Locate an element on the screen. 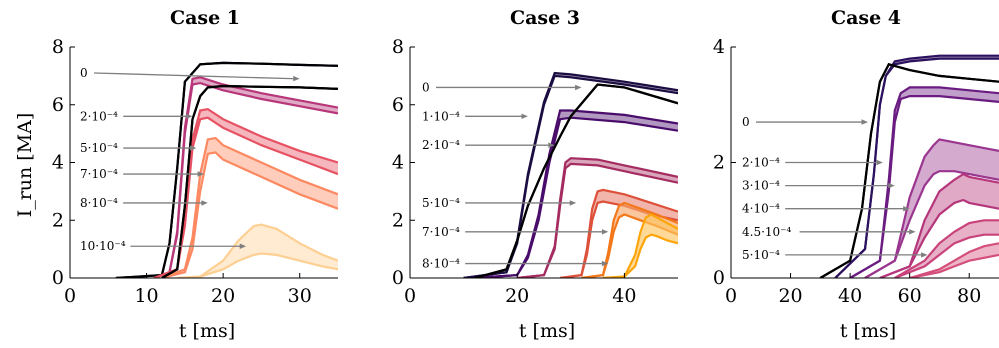  panel-title: Case 4 is located at coordinates (866, 18).